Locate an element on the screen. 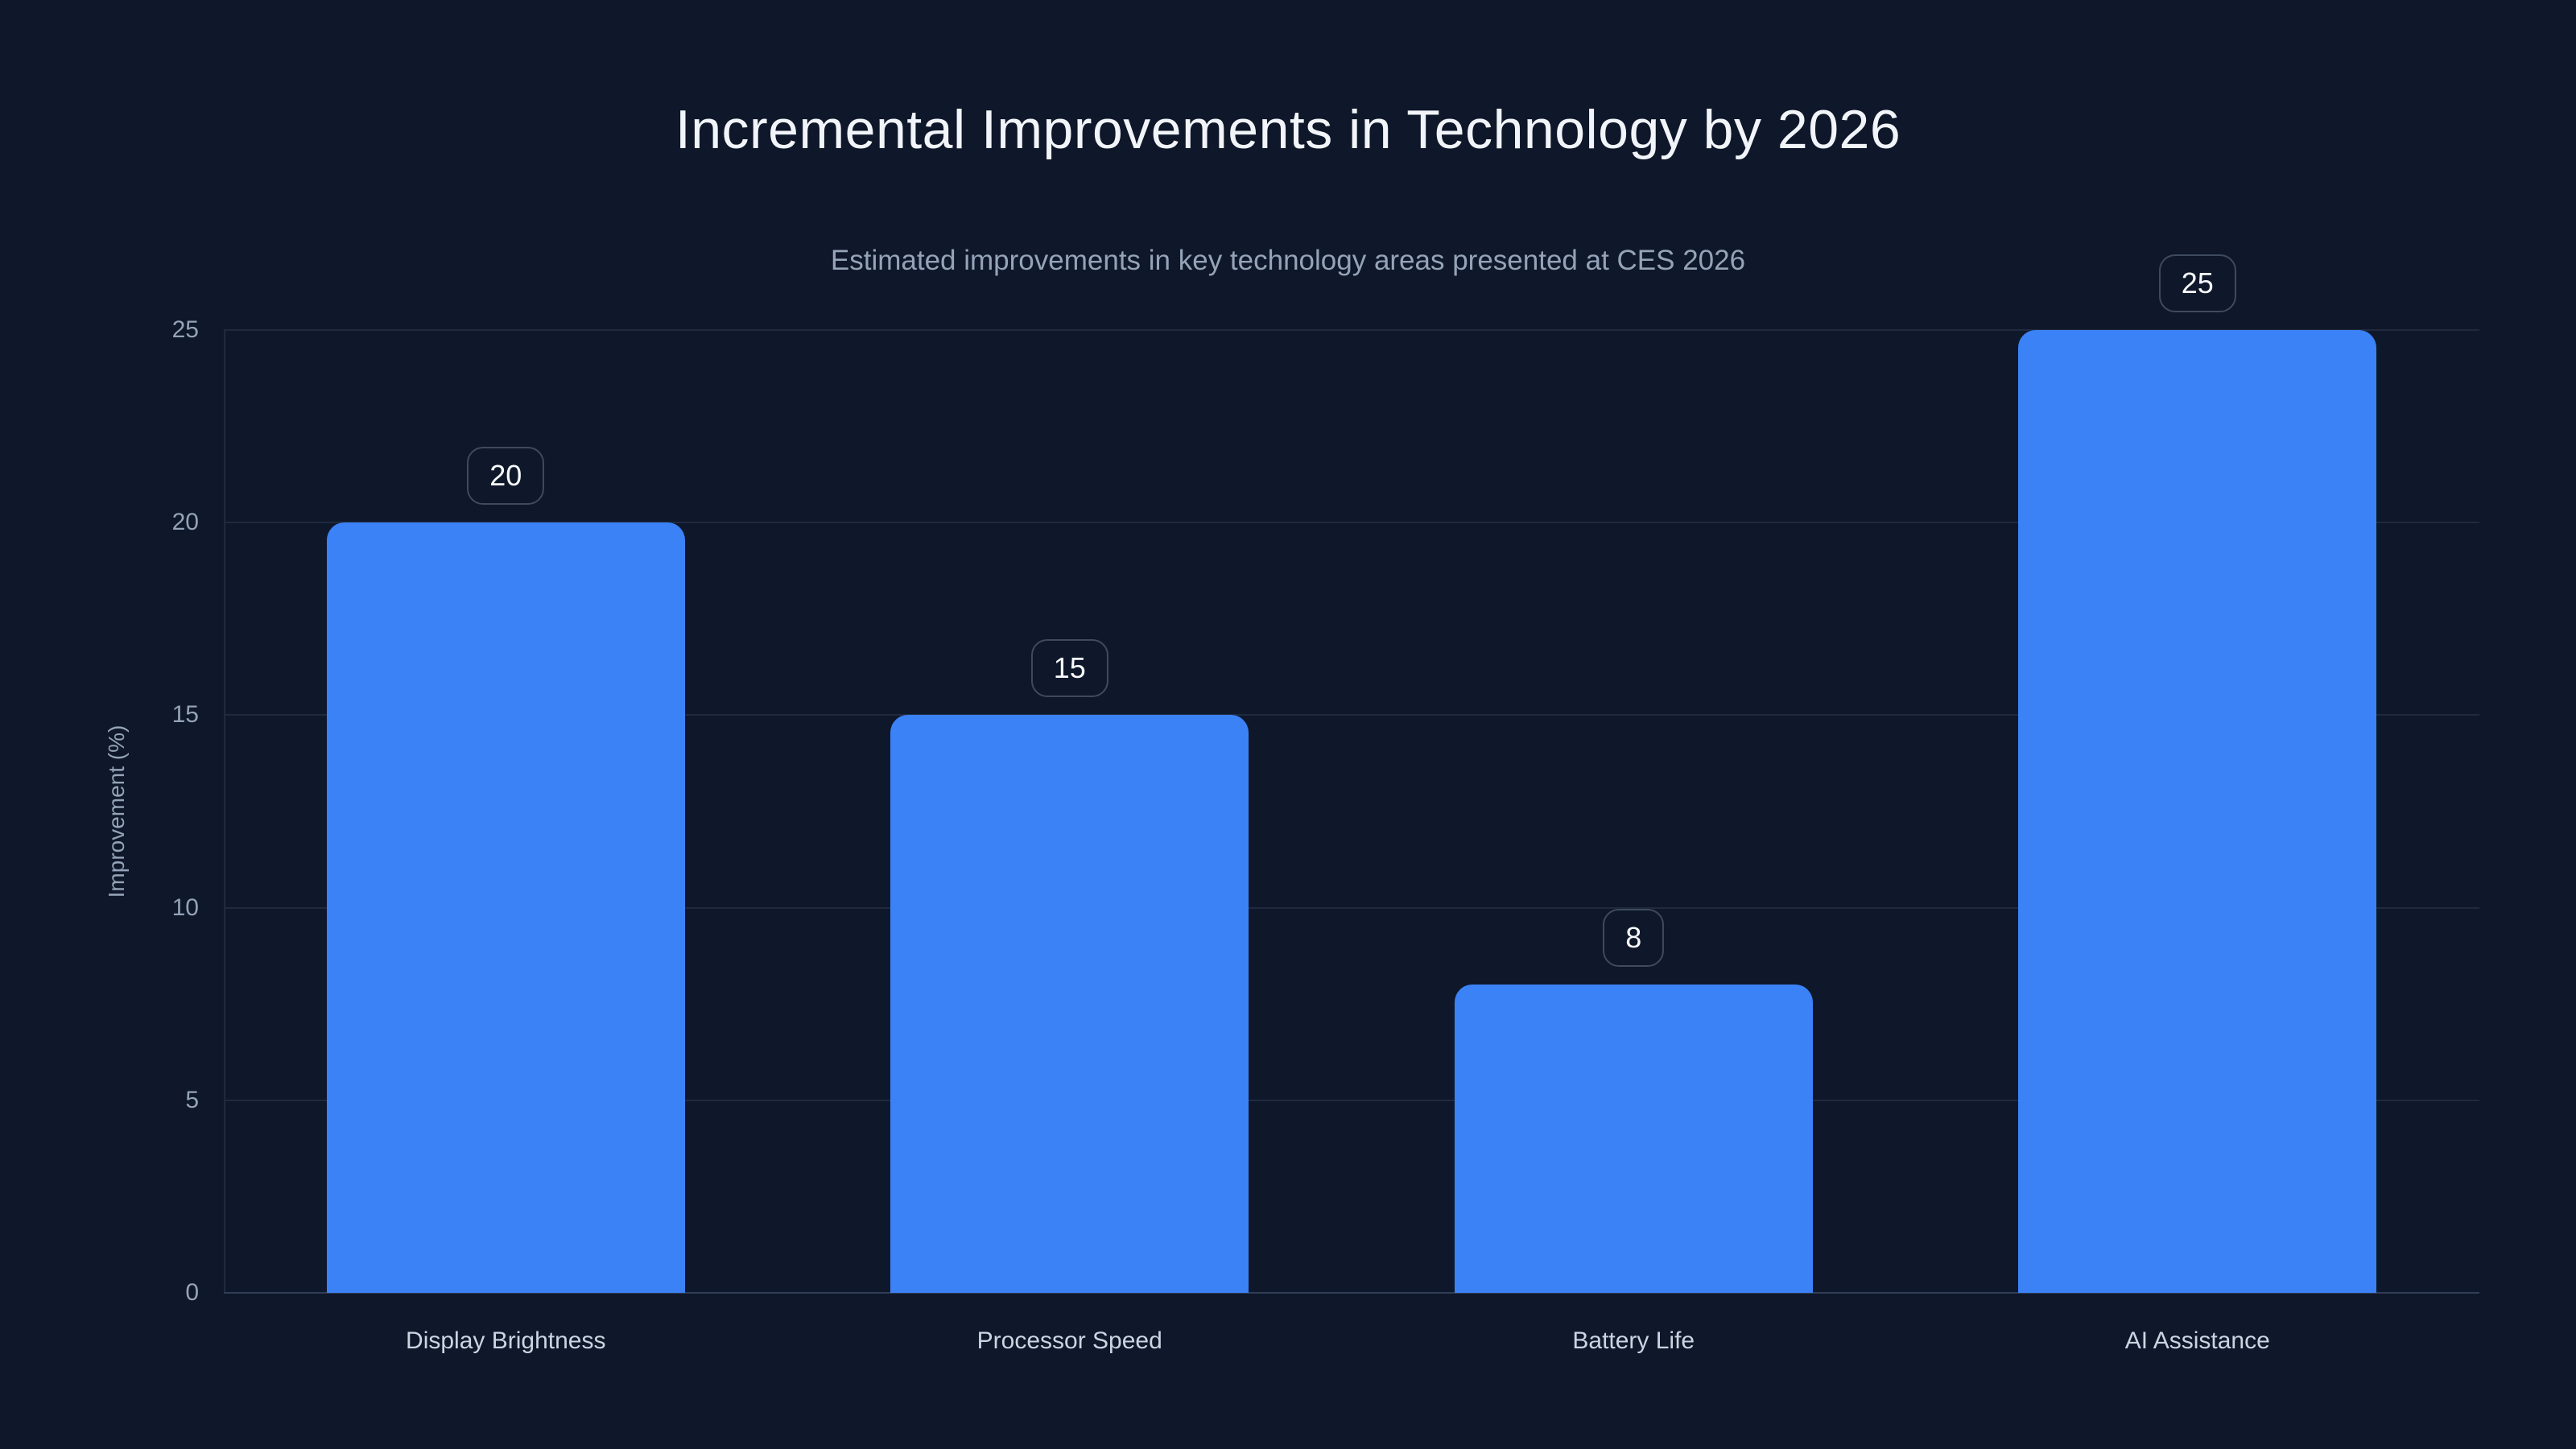  x-axis-label-ai-assistance: AI Assistance is located at coordinates (2197, 1340).